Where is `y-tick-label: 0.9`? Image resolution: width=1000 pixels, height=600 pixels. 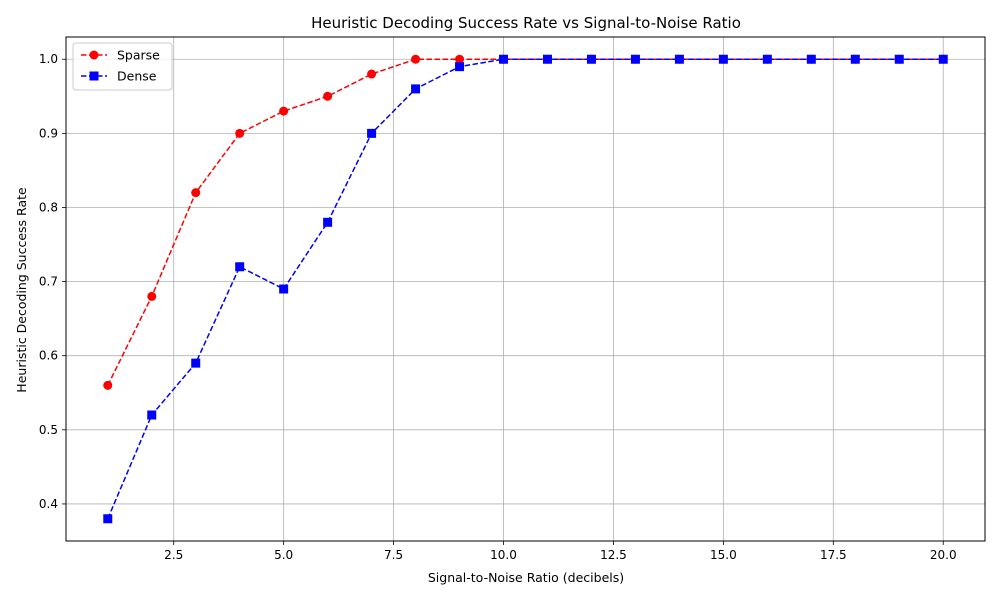
y-tick-label: 0.9 is located at coordinates (48, 133).